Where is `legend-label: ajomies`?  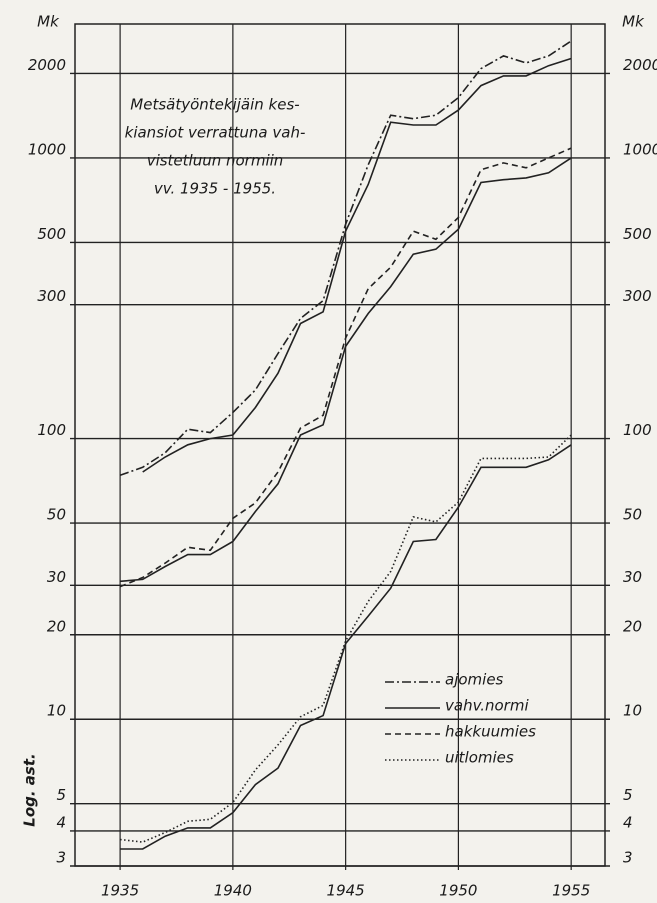
legend-label: ajomies is located at coordinates (474, 680).